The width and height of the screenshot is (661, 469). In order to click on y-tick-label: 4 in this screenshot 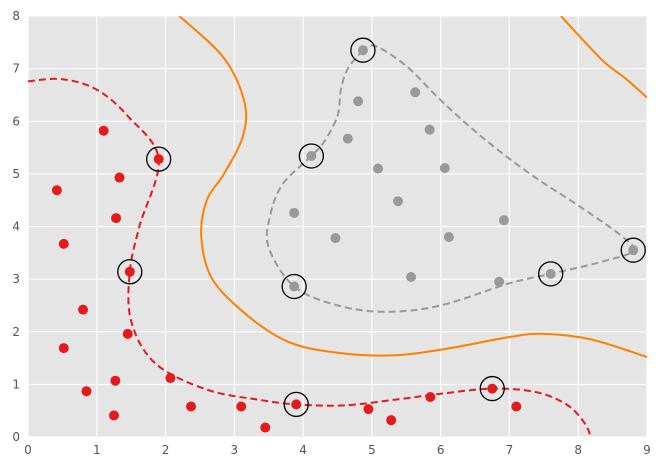, I will do `click(16, 227)`.